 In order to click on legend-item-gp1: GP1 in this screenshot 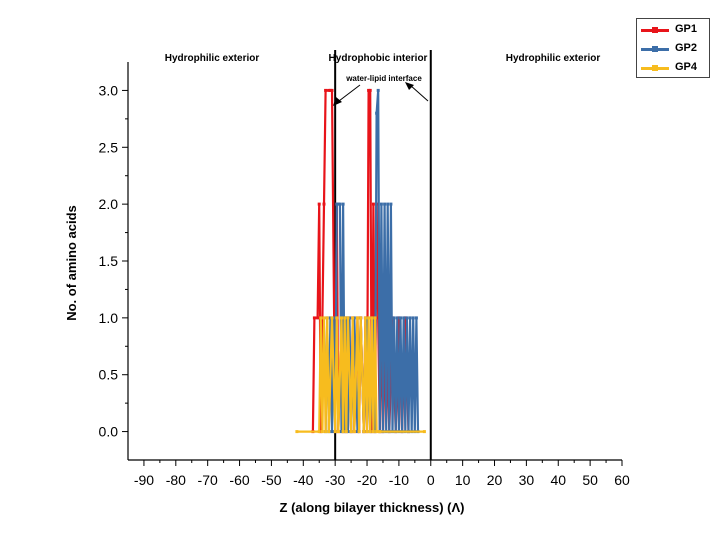, I will do `click(674, 30)`.